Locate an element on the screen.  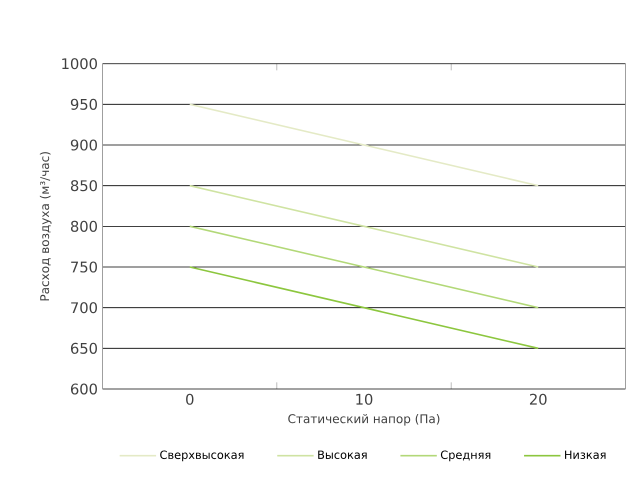
y-tick-label: 700 is located at coordinates (84, 308).